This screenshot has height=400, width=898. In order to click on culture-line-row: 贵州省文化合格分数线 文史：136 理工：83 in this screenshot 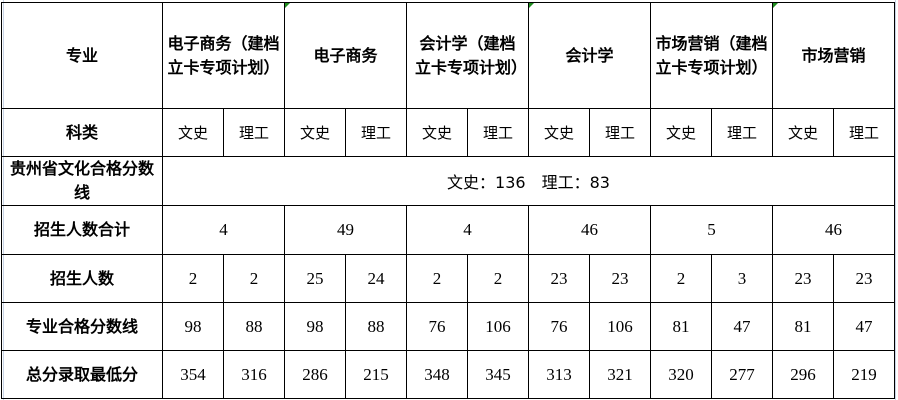, I will do `click(448, 181)`.